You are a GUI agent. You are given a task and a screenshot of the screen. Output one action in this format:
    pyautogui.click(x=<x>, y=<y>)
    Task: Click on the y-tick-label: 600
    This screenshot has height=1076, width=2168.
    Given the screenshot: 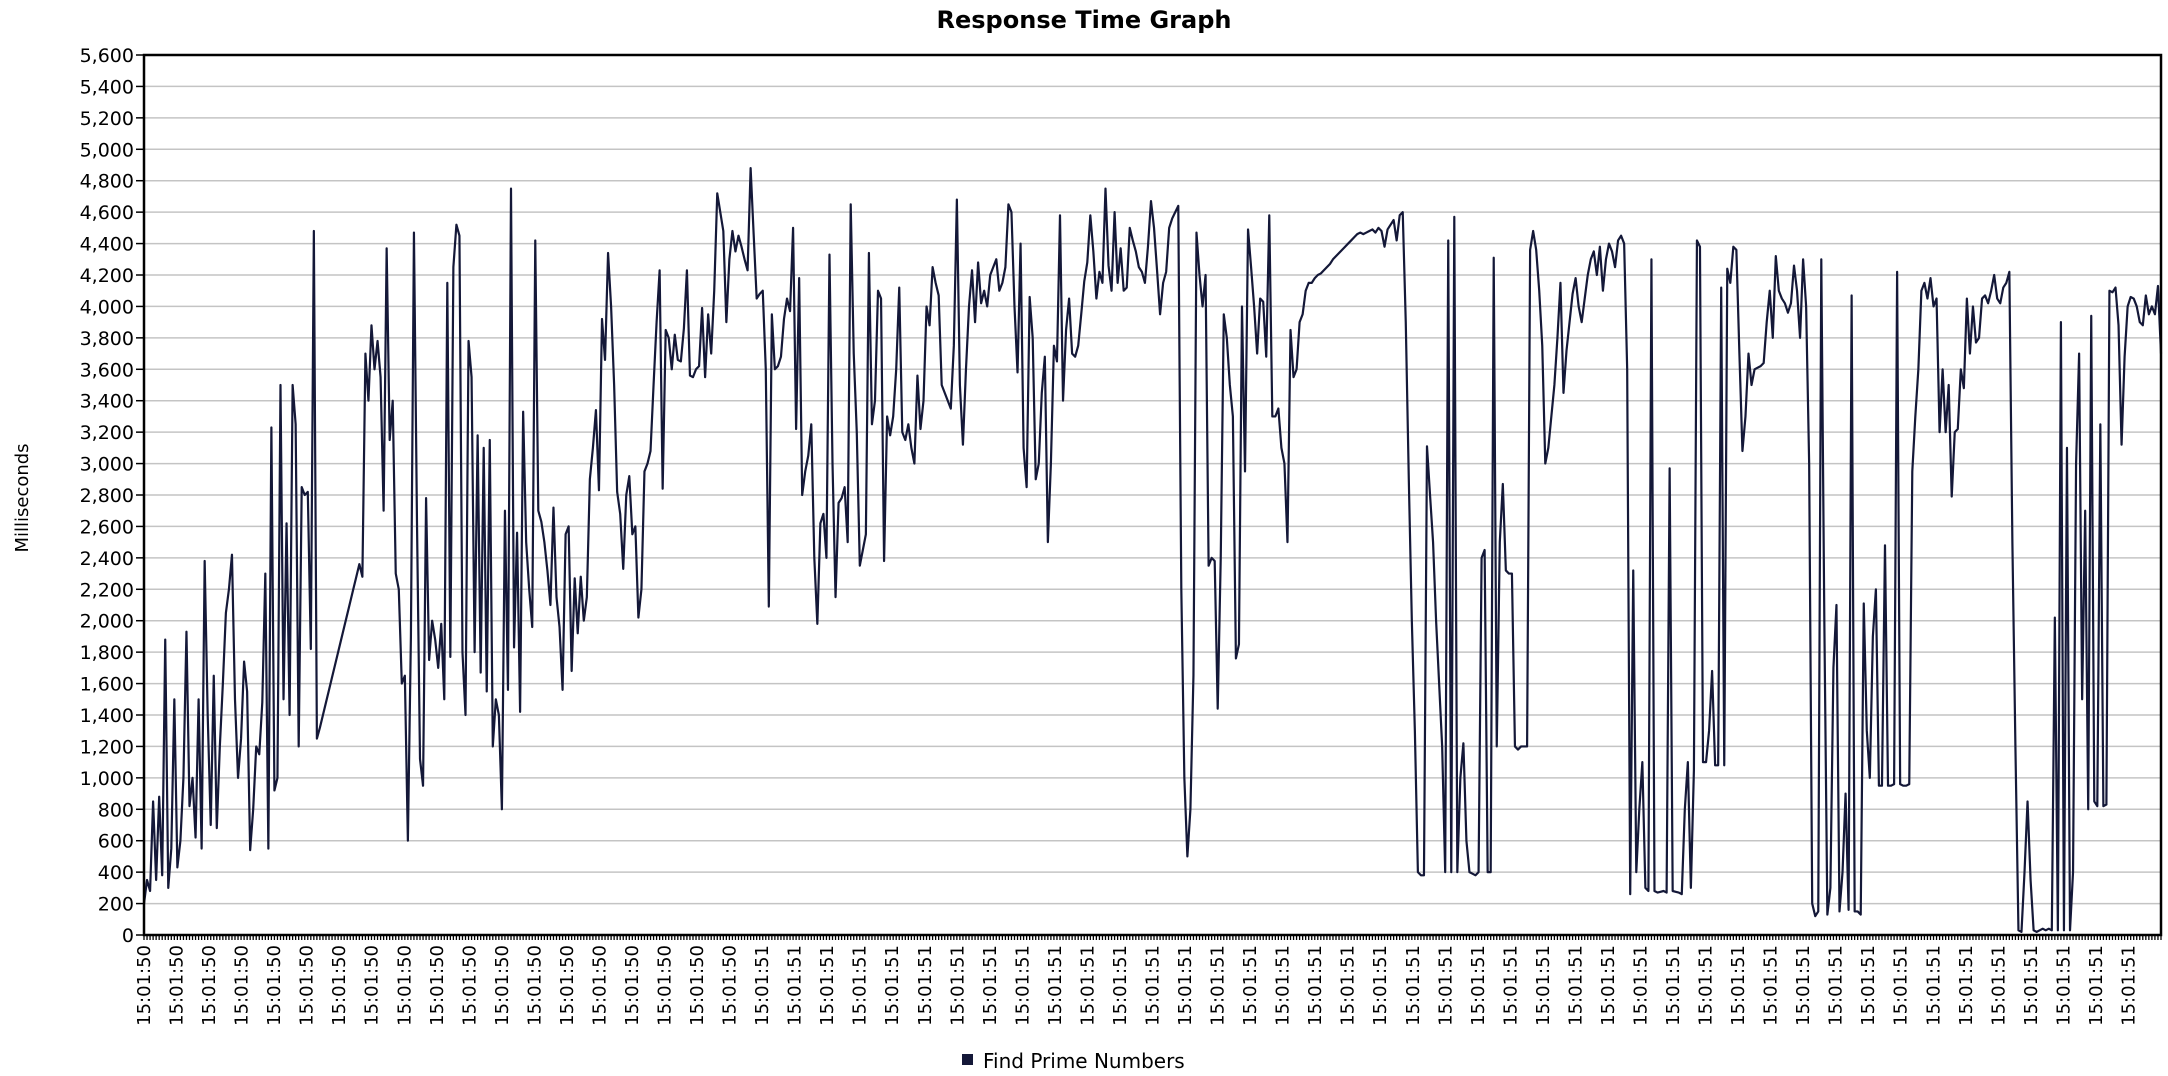 What is the action you would take?
    pyautogui.click(x=116, y=842)
    